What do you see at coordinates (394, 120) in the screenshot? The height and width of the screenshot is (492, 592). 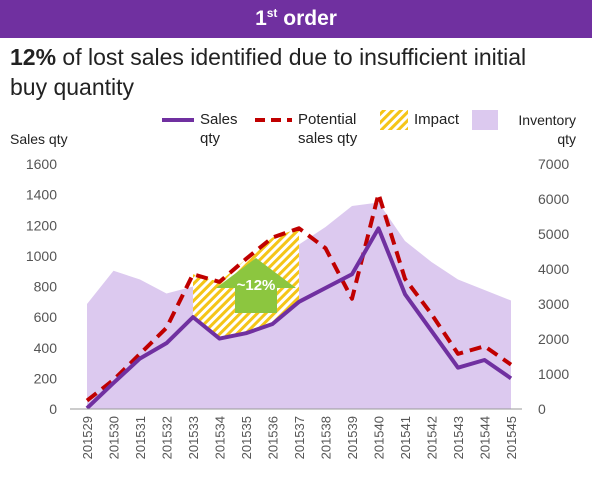 I see `legend-impact-swatch` at bounding box center [394, 120].